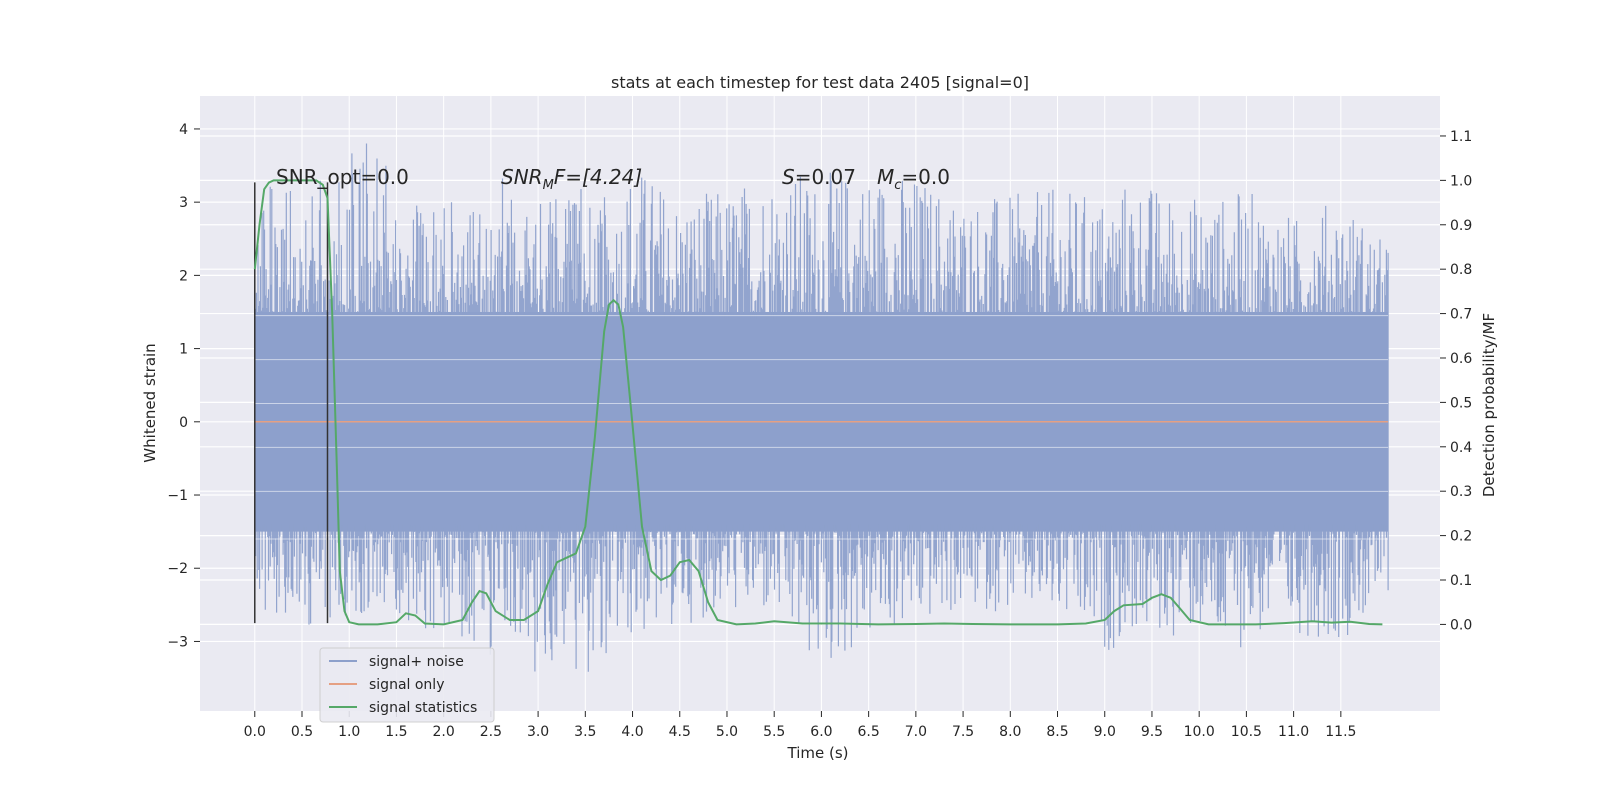 This screenshot has height=800, width=1600. Describe the element at coordinates (423, 708) in the screenshot. I see `legend-label-signal-statistics: signal statistics` at that location.